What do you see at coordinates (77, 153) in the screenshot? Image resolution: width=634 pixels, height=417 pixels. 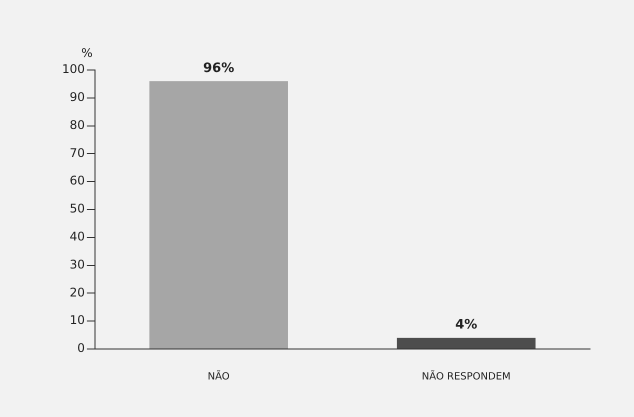 I see `y-tick-label: 70` at bounding box center [77, 153].